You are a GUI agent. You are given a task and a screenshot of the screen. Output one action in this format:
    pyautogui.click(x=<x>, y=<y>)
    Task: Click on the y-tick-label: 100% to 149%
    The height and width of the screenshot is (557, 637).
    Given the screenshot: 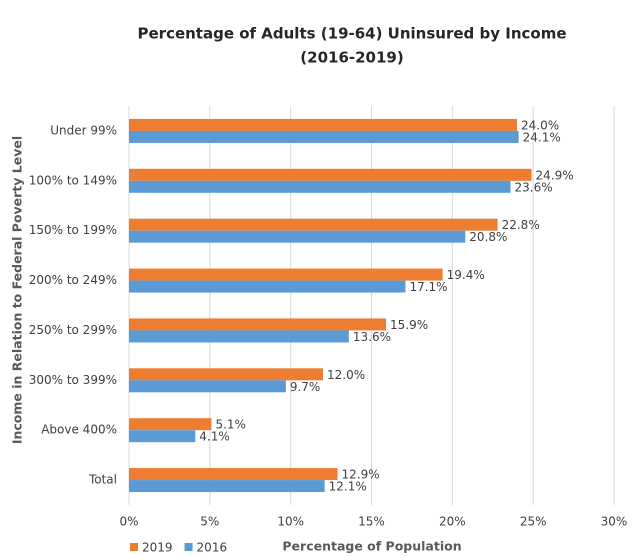 What is the action you would take?
    pyautogui.click(x=73, y=180)
    